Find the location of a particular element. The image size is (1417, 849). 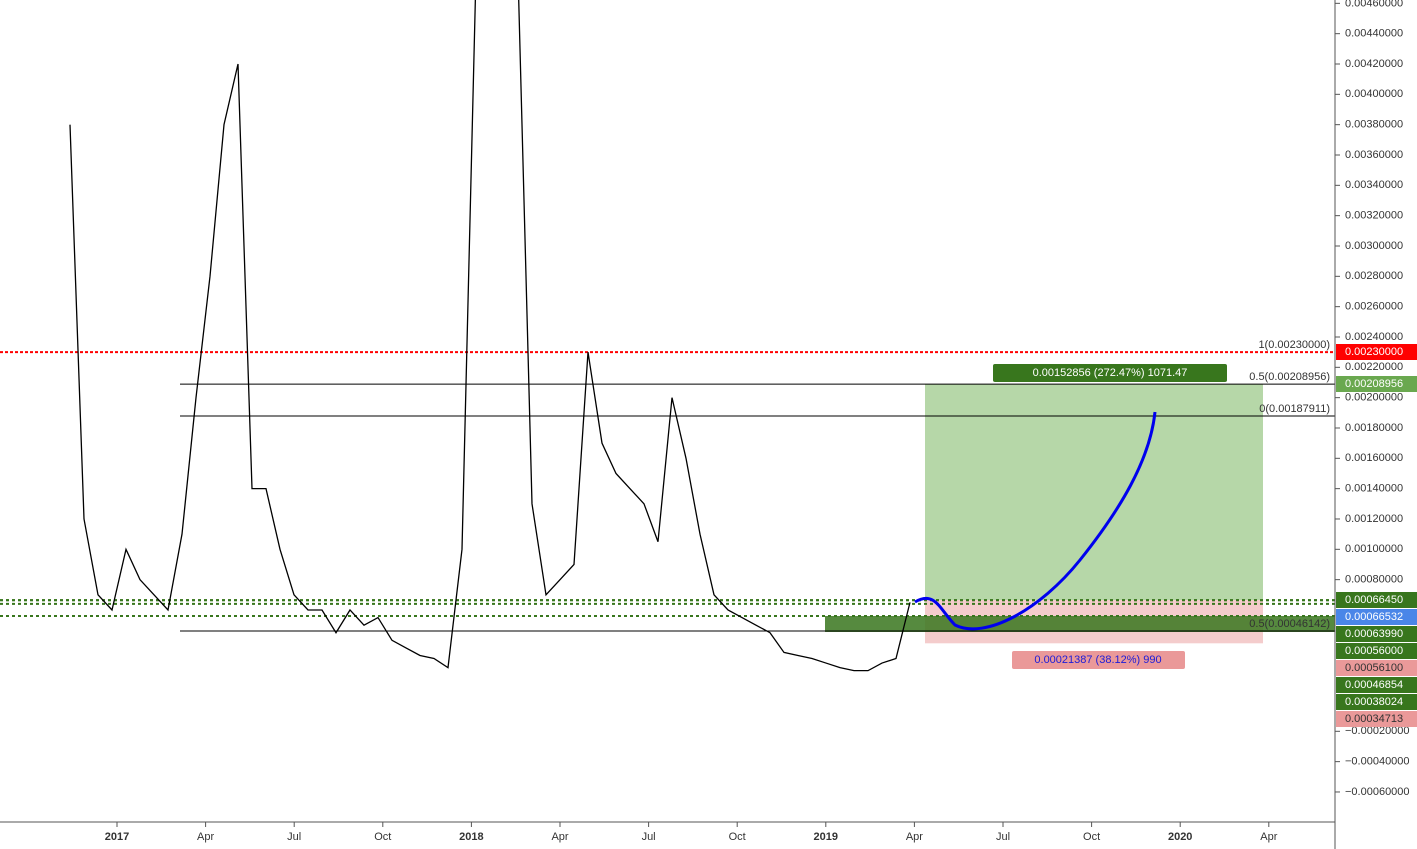

y-tick-label: 0.00260000 is located at coordinates (1374, 307).